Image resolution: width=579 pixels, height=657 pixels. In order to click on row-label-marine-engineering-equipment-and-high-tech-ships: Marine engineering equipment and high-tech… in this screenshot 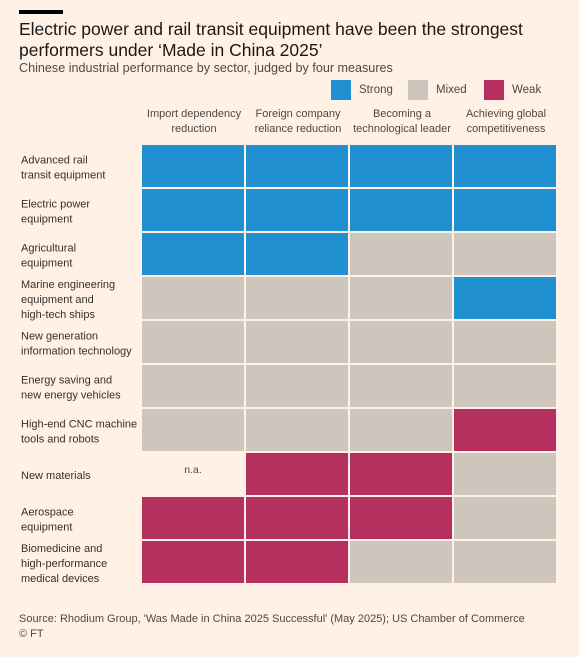, I will do `click(68, 300)`.